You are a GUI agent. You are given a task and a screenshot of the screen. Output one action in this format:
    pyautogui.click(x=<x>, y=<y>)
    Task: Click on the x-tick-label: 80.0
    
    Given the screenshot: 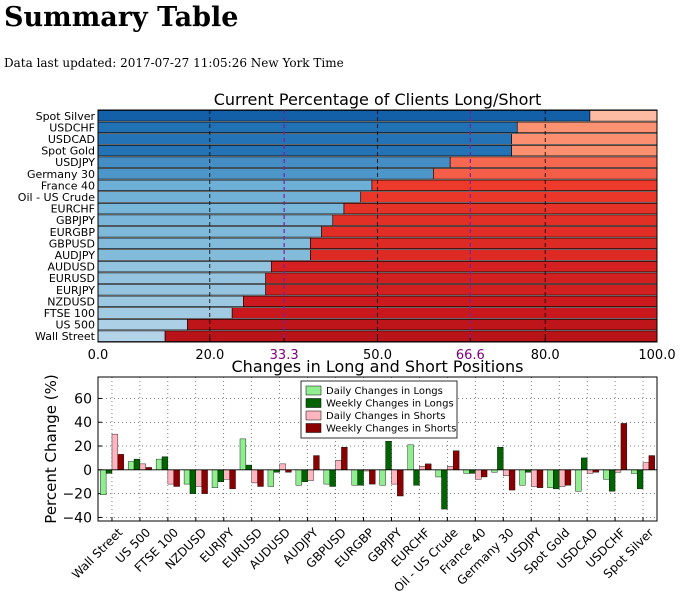 What is the action you would take?
    pyautogui.click(x=545, y=355)
    